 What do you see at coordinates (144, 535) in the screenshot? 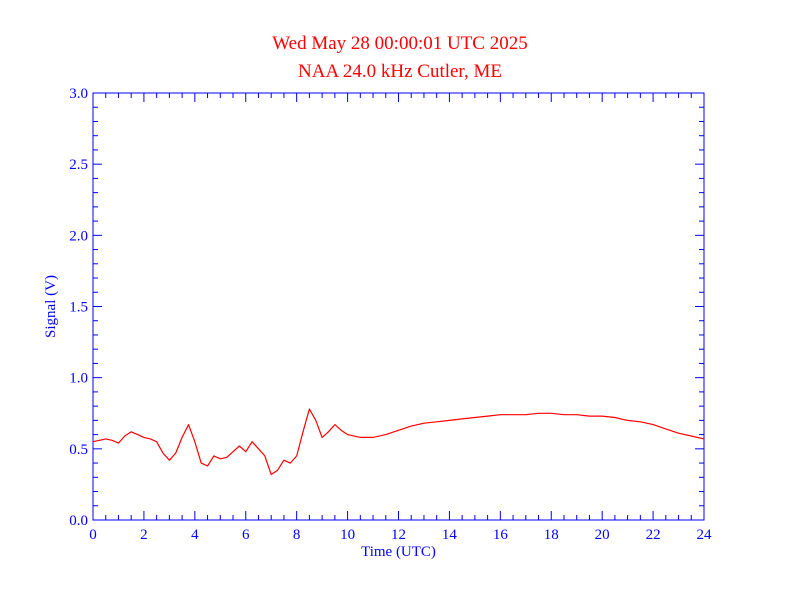
I see `x-tick-label: 2` at bounding box center [144, 535].